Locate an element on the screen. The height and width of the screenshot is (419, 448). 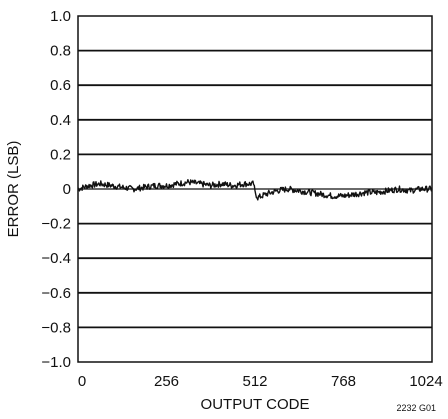
x-tick-label: 256 is located at coordinates (166, 381).